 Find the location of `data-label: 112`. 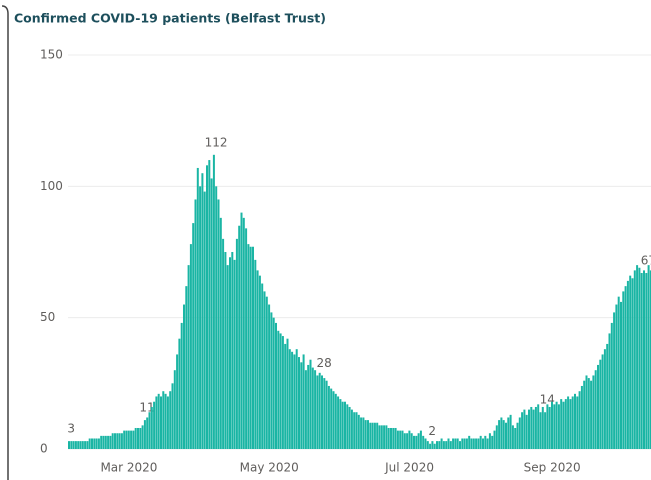

data-label: 112 is located at coordinates (216, 142).